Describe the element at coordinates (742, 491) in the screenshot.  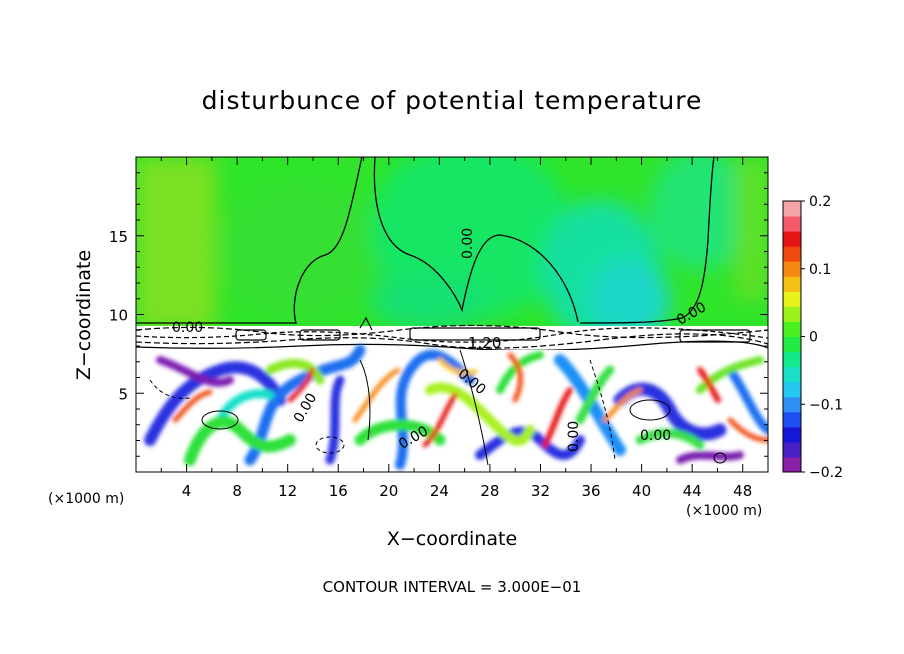
I see `x-tick-label: 48` at that location.